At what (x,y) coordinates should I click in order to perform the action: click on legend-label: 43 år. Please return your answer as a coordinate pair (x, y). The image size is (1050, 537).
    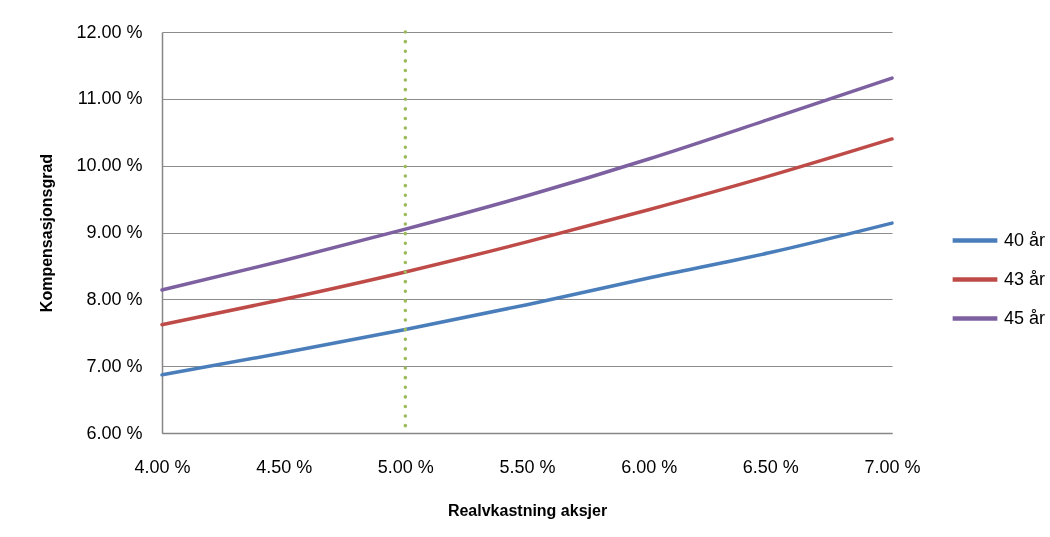
    Looking at the image, I should click on (1025, 278).